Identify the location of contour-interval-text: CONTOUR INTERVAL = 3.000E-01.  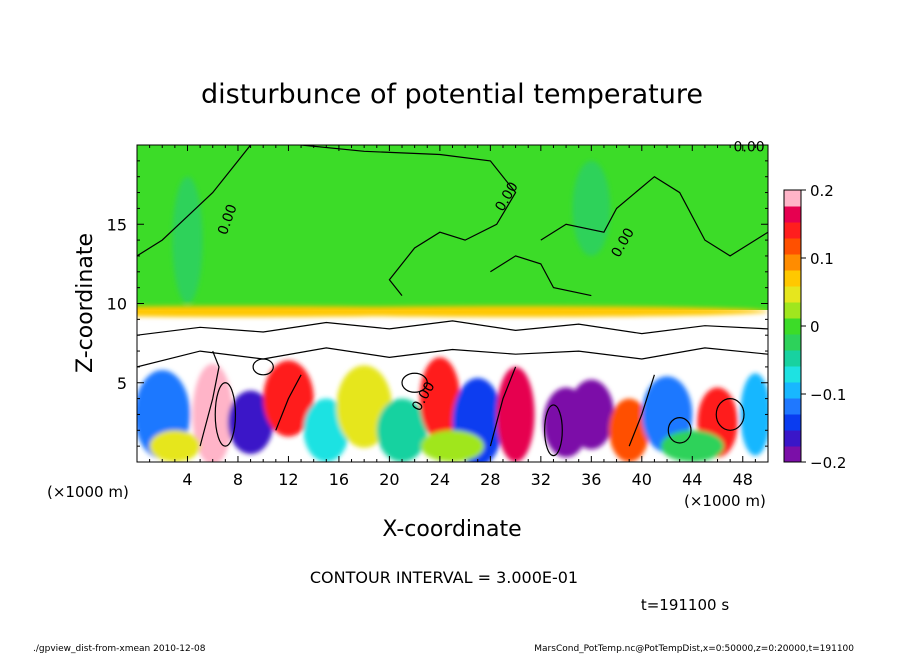
(444, 577).